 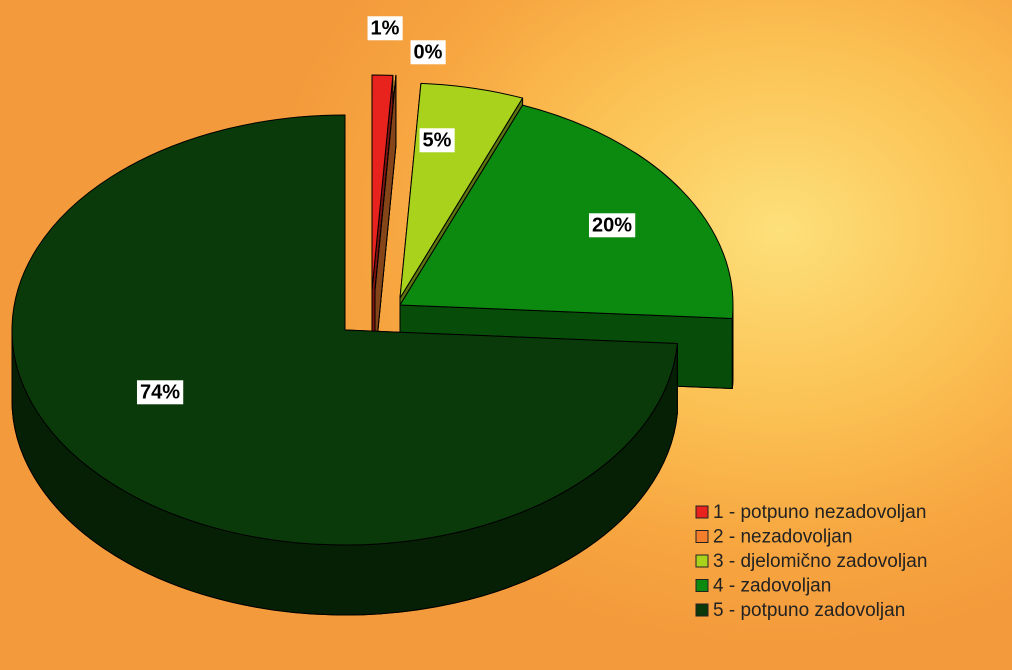 I want to click on legend-label: 3 - djelomično zadovoljan, so click(x=820, y=561).